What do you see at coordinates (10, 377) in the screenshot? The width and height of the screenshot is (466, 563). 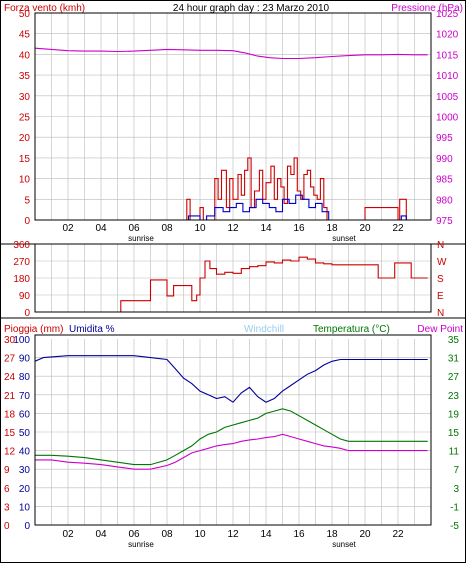 I see `rain-tick-label: 24` at bounding box center [10, 377].